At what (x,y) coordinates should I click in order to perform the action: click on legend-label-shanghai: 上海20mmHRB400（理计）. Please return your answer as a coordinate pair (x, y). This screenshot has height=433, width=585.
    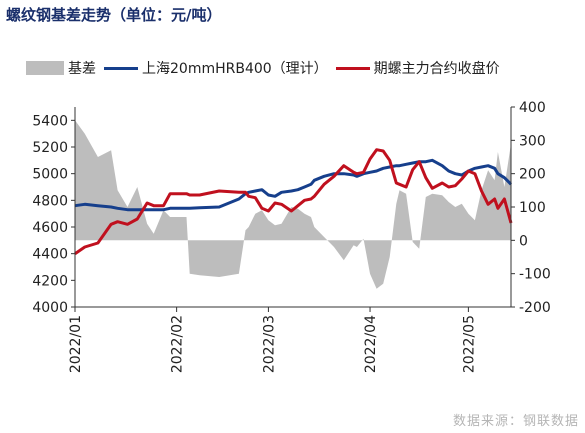
    Looking at the image, I should click on (235, 69).